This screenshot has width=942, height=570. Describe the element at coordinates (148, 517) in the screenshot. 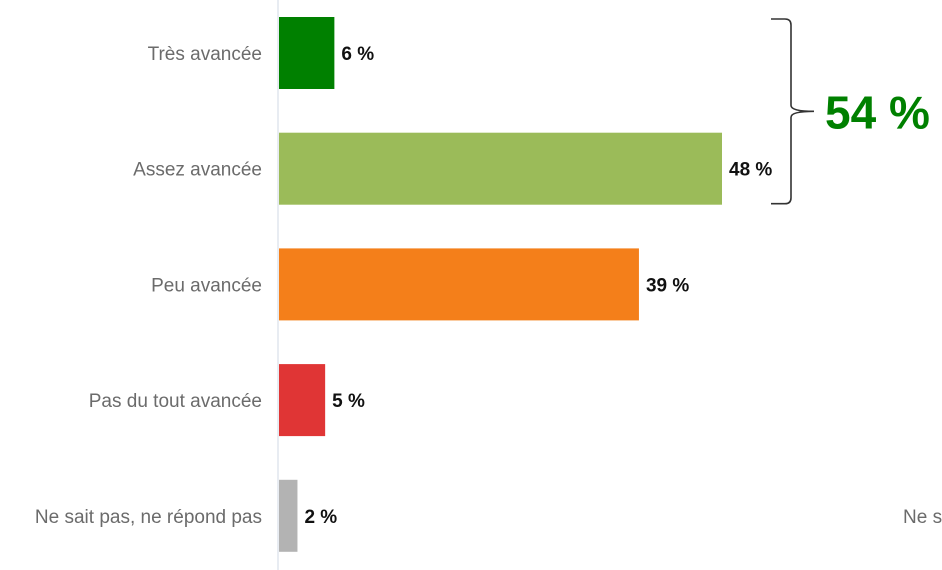

I see `category-label-ne-sait-pas-ne-repond-pas: Ne sait pas, ne répond pas` at that location.